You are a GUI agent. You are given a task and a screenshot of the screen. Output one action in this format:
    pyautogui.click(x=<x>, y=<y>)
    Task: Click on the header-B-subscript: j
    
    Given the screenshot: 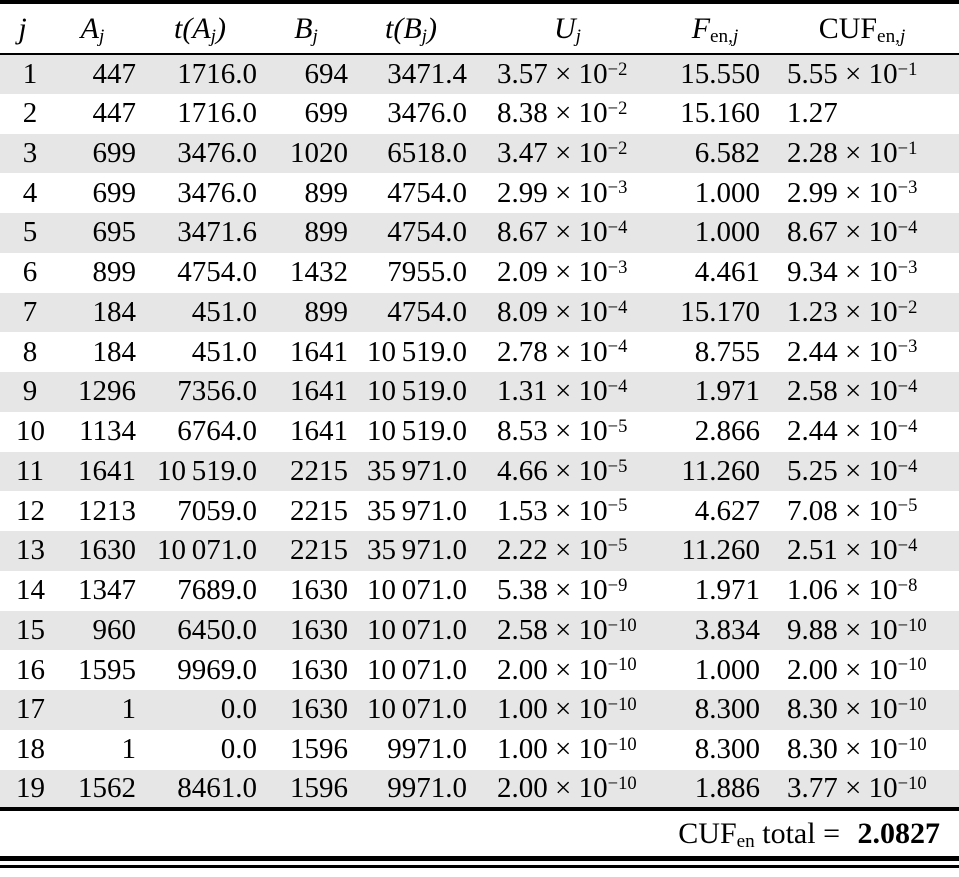 What is the action you would take?
    pyautogui.click(x=315, y=36)
    